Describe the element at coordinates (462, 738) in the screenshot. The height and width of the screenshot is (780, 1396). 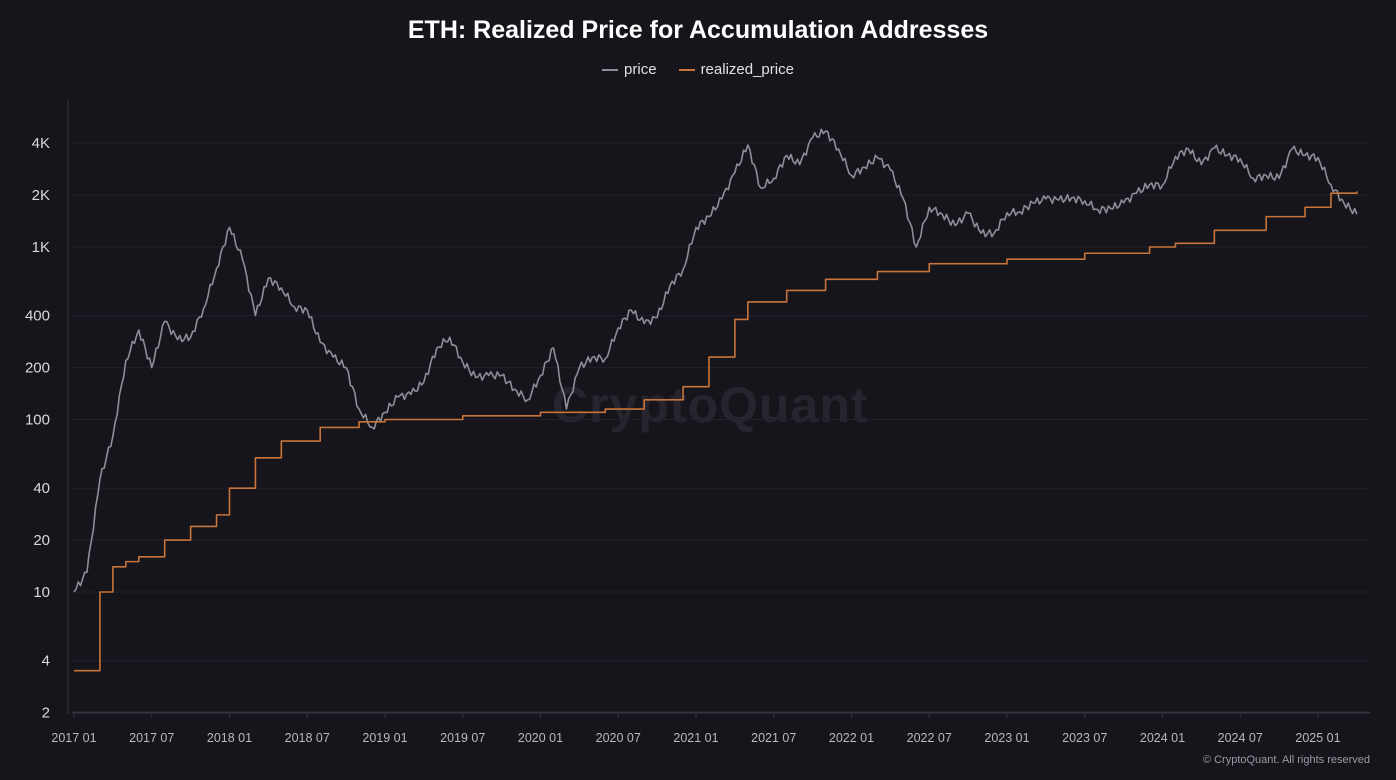
I see `x-tick-label: 2019 07` at that location.